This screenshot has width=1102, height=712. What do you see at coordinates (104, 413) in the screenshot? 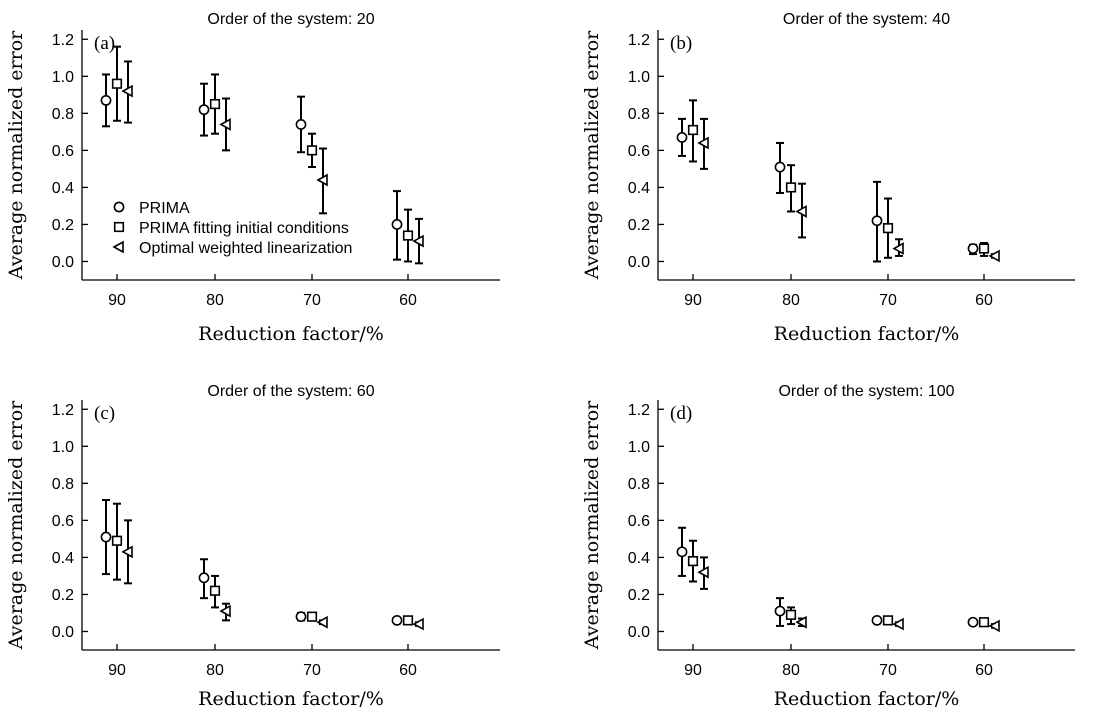
I see `panel-label: (c)` at bounding box center [104, 413].